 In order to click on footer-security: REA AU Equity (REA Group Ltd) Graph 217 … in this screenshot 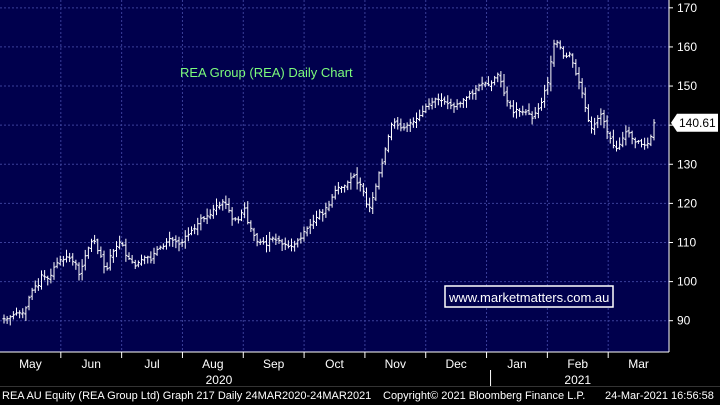, I will do `click(187, 396)`.